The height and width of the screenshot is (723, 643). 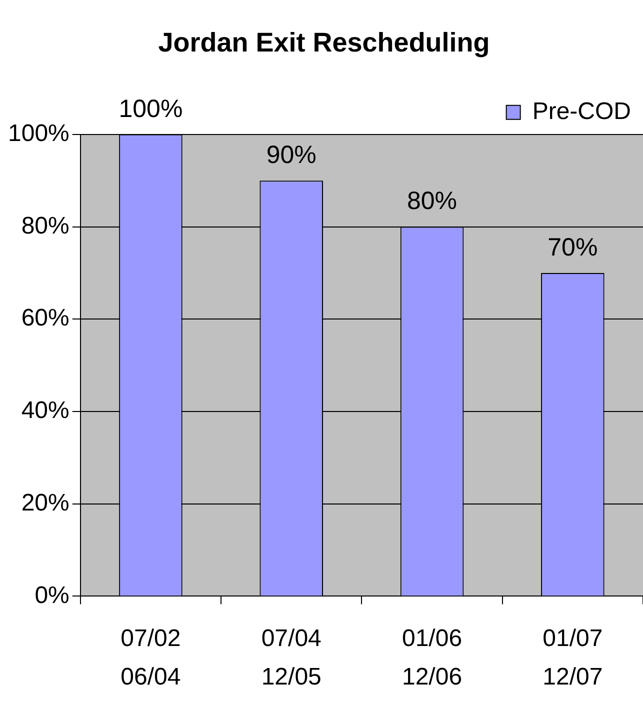 What do you see at coordinates (39, 134) in the screenshot?
I see `y-tick-label: 100%` at bounding box center [39, 134].